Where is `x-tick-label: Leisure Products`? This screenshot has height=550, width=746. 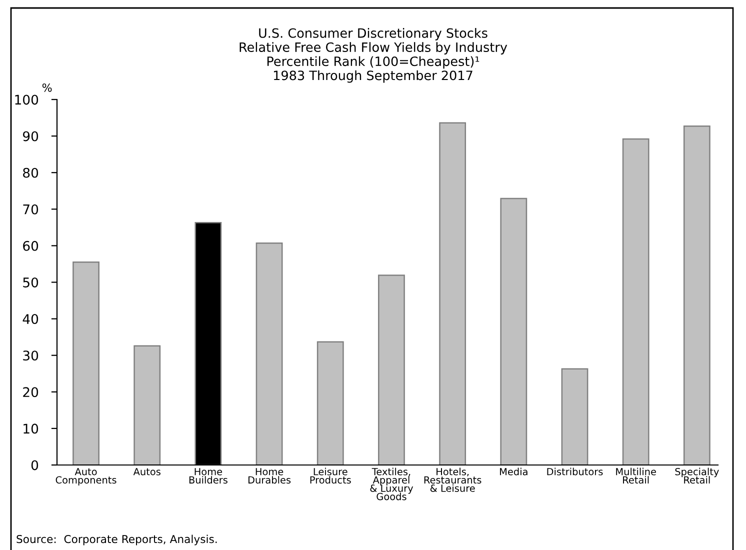
x-tick-label: Leisure Products is located at coordinates (330, 476).